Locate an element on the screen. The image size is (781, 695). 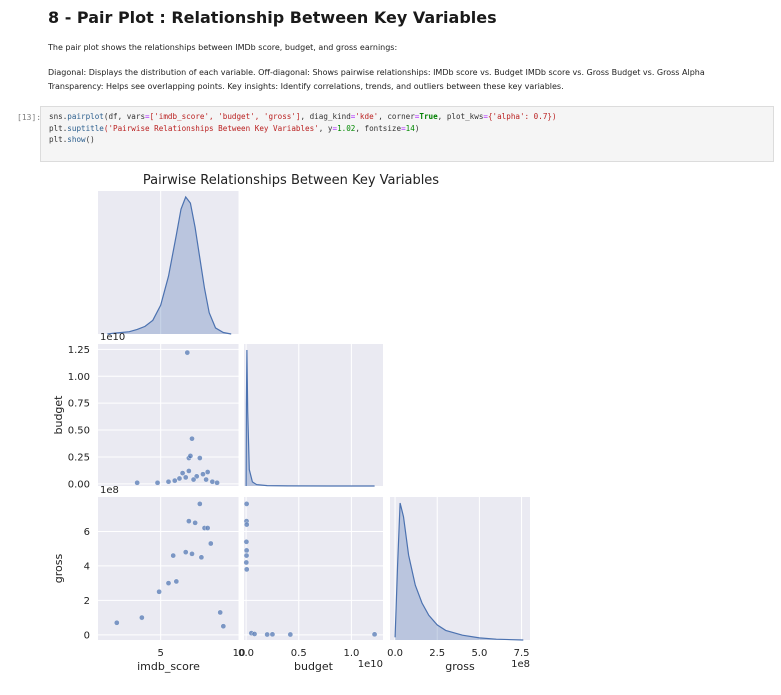
code-token: pairplot is located at coordinates (85, 116).